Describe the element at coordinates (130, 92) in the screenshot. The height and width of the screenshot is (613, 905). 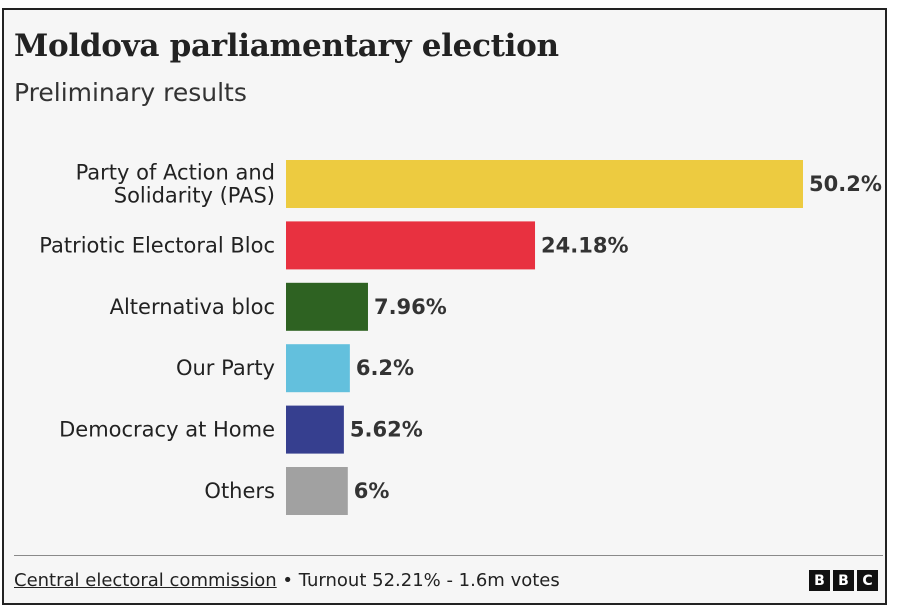
I see `chart-subtitle: Preliminary results` at that location.